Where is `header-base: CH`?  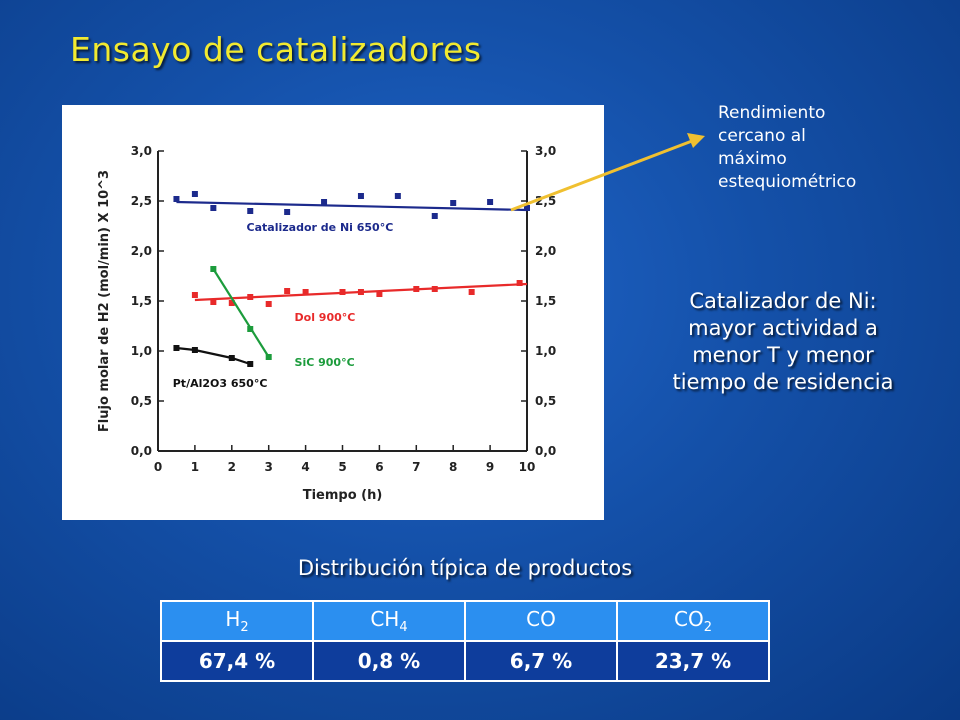 header-base: CH is located at coordinates (385, 619).